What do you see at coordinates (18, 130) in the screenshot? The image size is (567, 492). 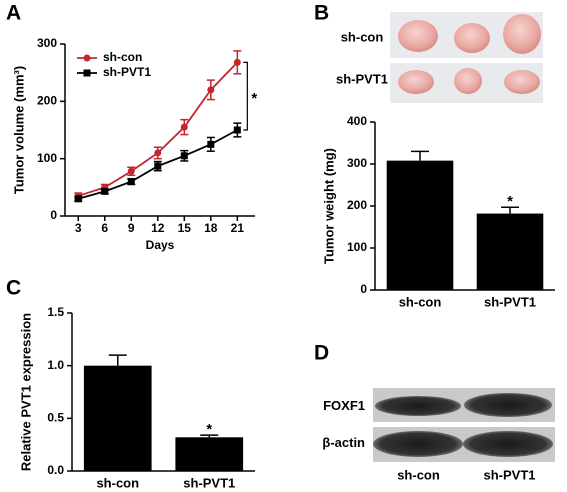 I see `y-axis-label: Tumor volume (mm³)` at bounding box center [18, 130].